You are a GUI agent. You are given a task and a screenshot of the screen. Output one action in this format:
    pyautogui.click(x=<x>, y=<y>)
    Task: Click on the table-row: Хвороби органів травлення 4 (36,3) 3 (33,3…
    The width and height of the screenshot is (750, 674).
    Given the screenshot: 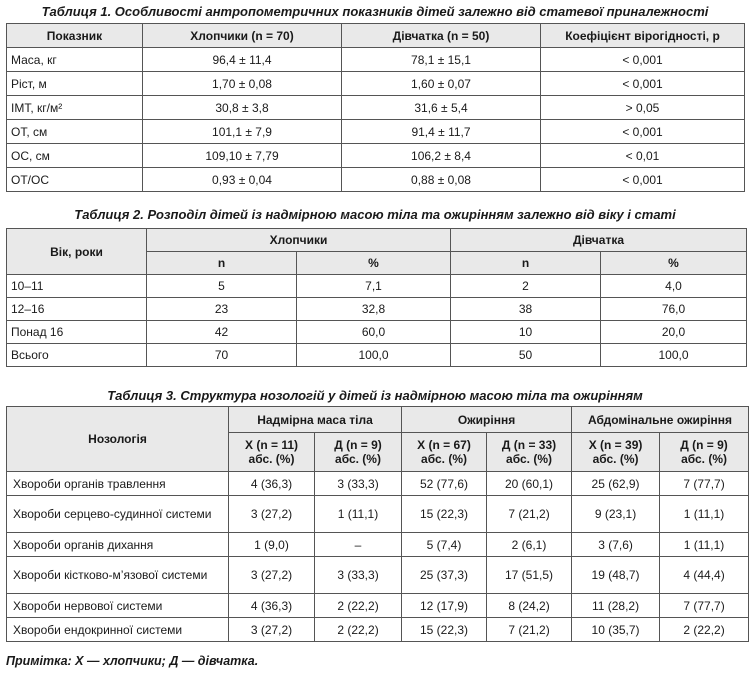 What is the action you would take?
    pyautogui.click(x=378, y=483)
    